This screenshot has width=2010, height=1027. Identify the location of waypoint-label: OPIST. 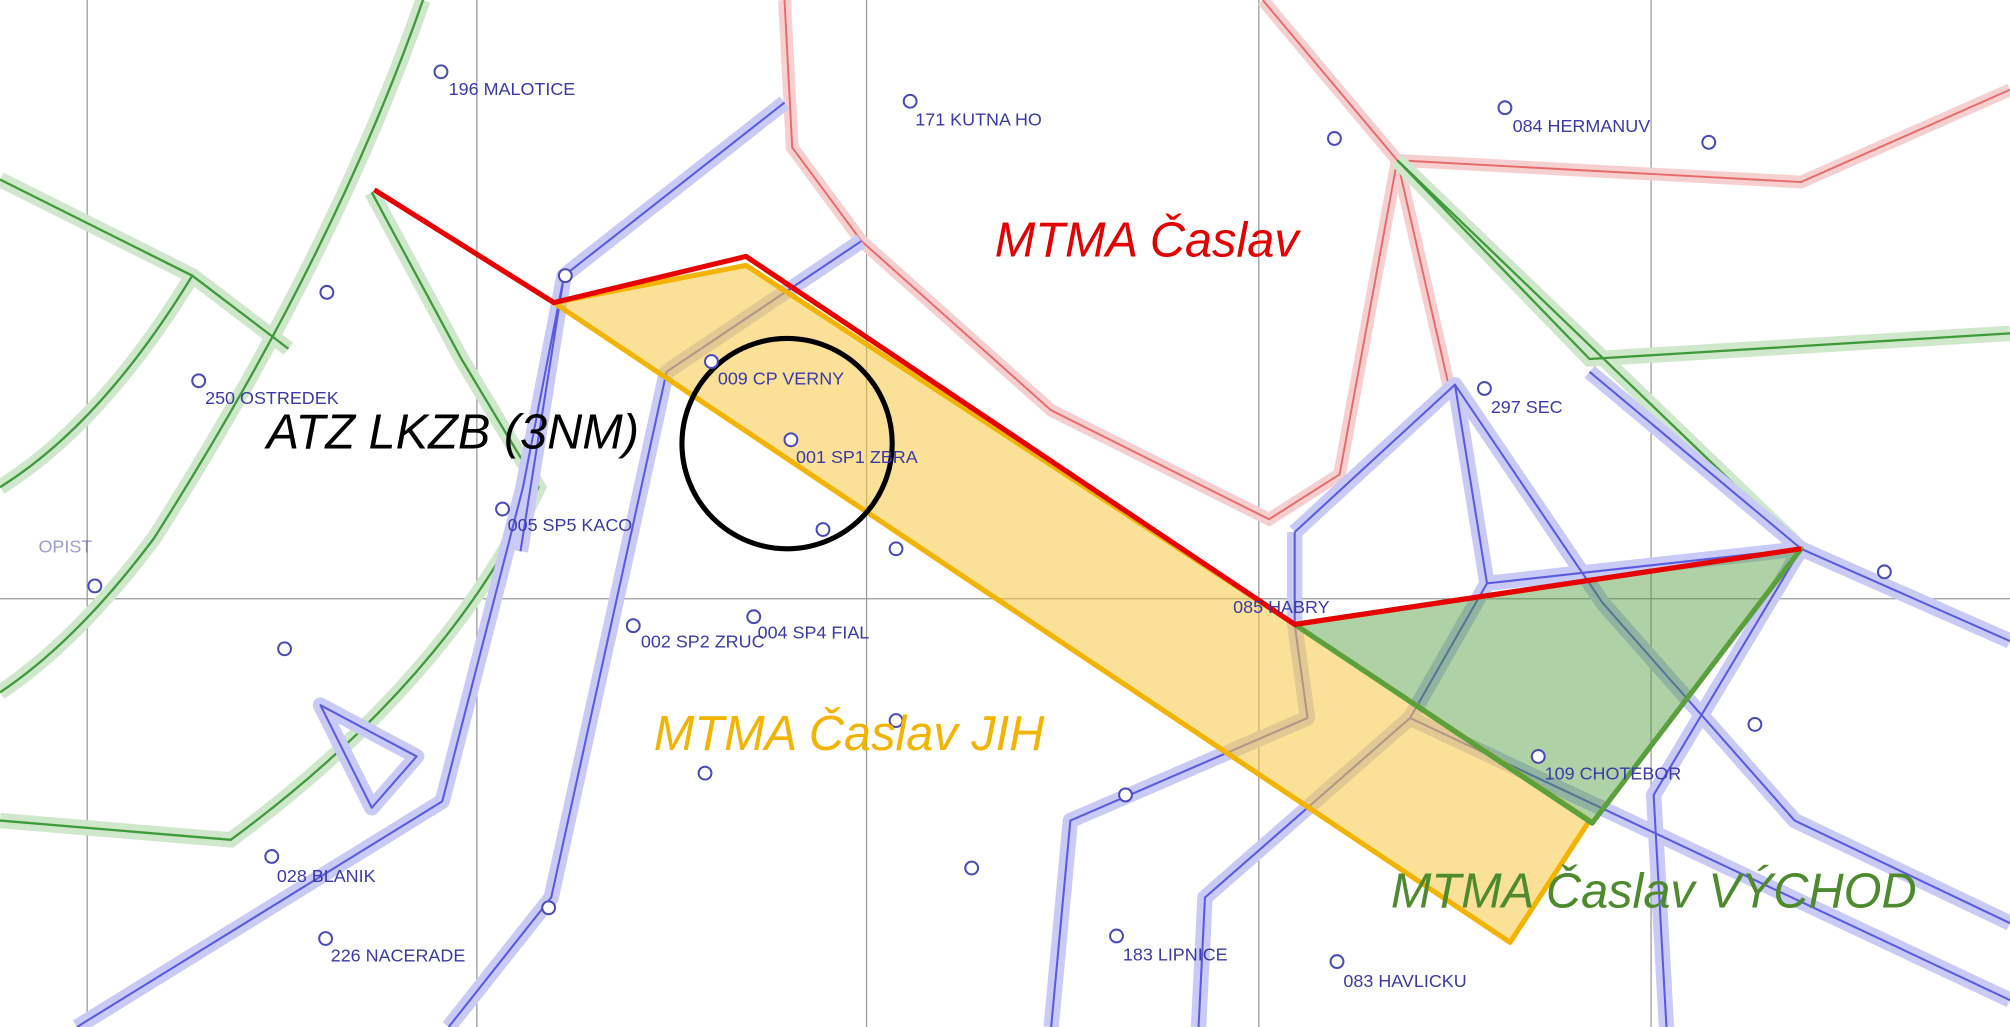
(65, 547).